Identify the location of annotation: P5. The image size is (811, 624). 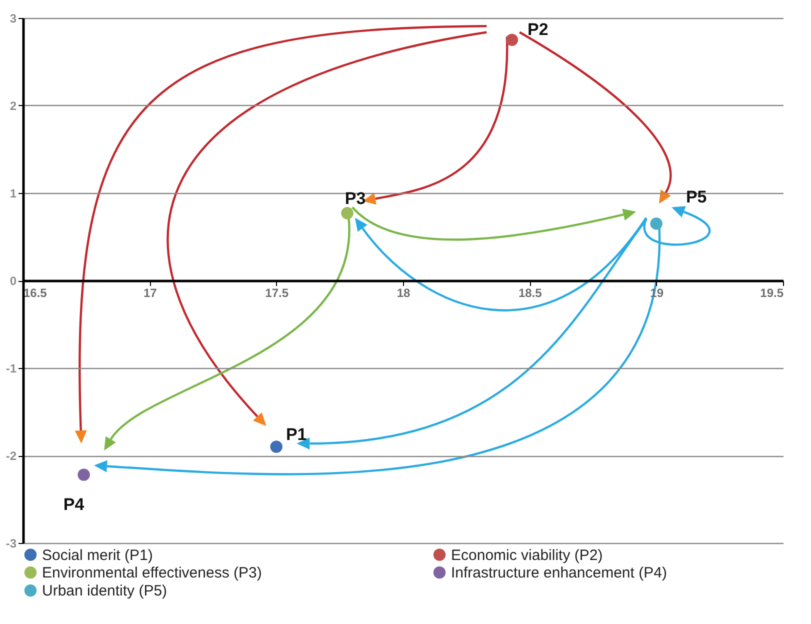
(696, 197).